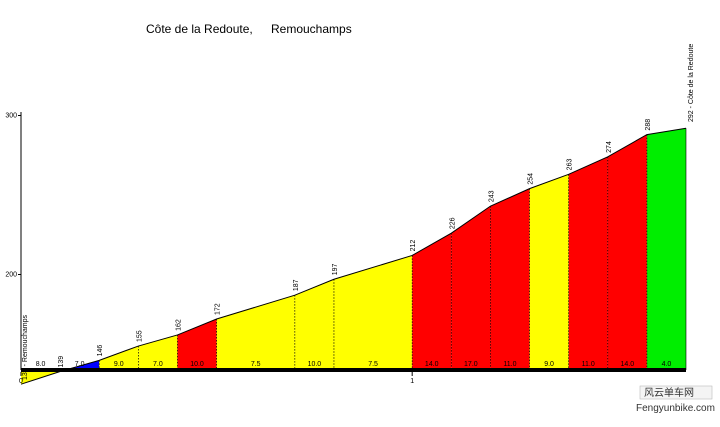 The width and height of the screenshot is (720, 427). Describe the element at coordinates (11, 275) in the screenshot. I see `y-tick-label-200: 200` at that location.